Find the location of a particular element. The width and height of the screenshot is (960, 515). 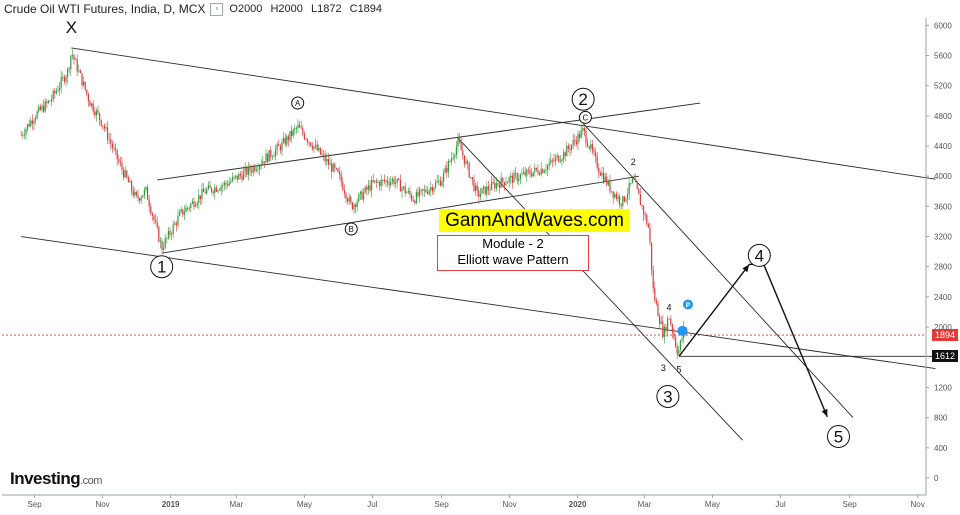

y-tick-label: 4800 is located at coordinates (943, 116).